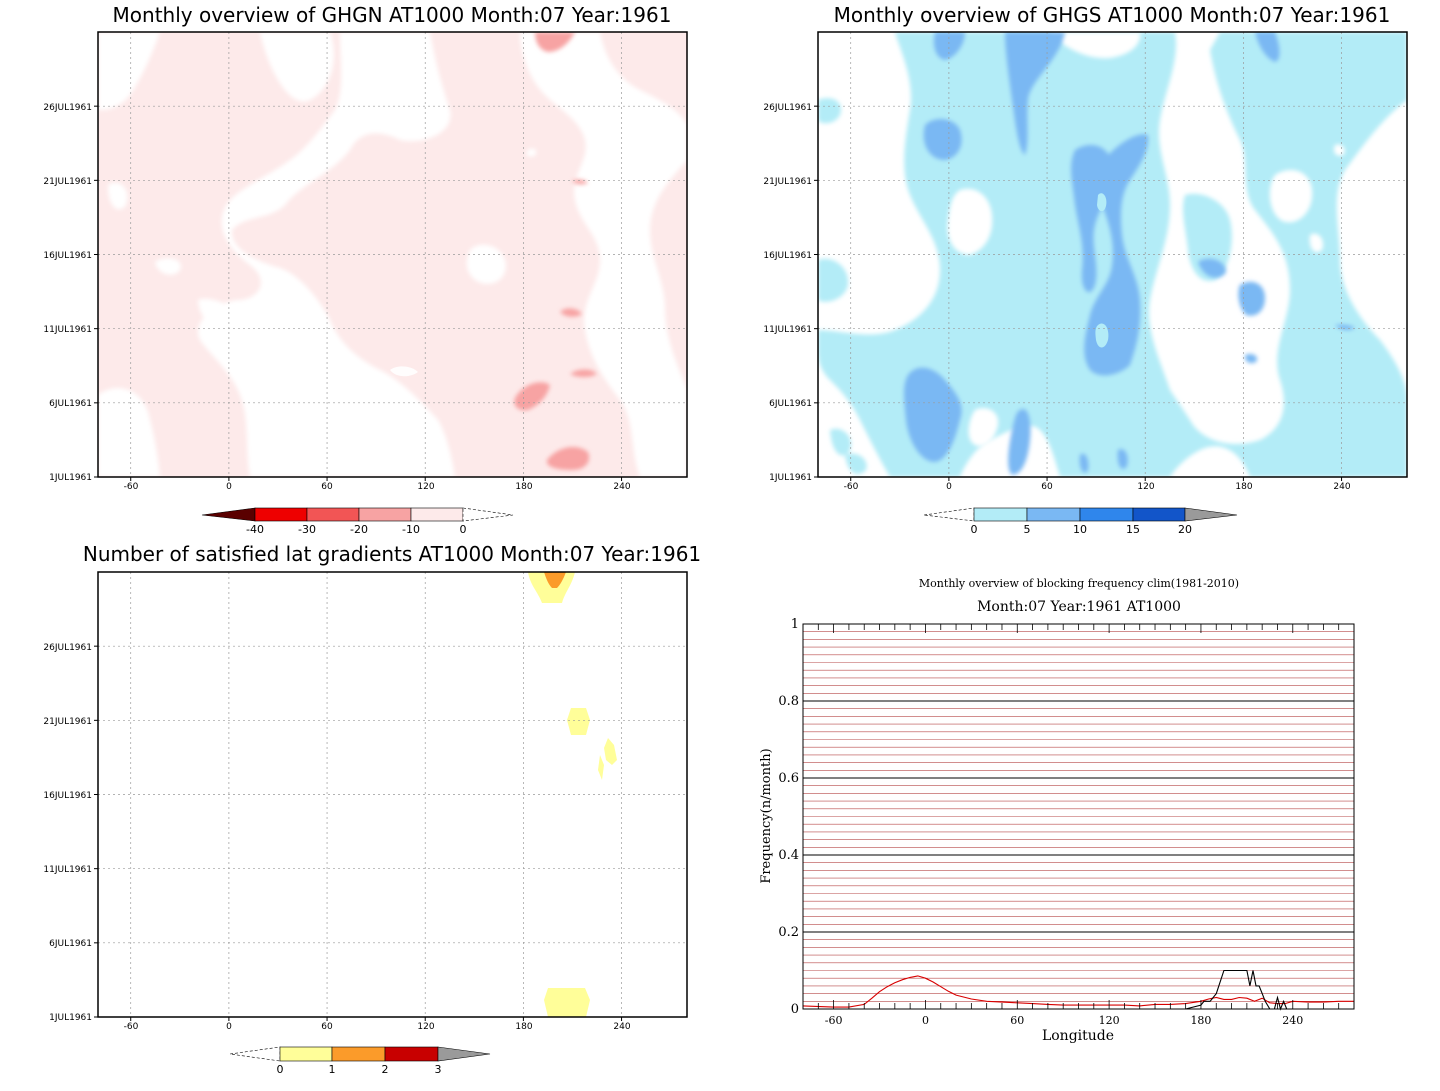  What do you see at coordinates (766, 815) in the screenshot?
I see `blocking-chart-ylabel: Frequency(n/month)` at bounding box center [766, 815].